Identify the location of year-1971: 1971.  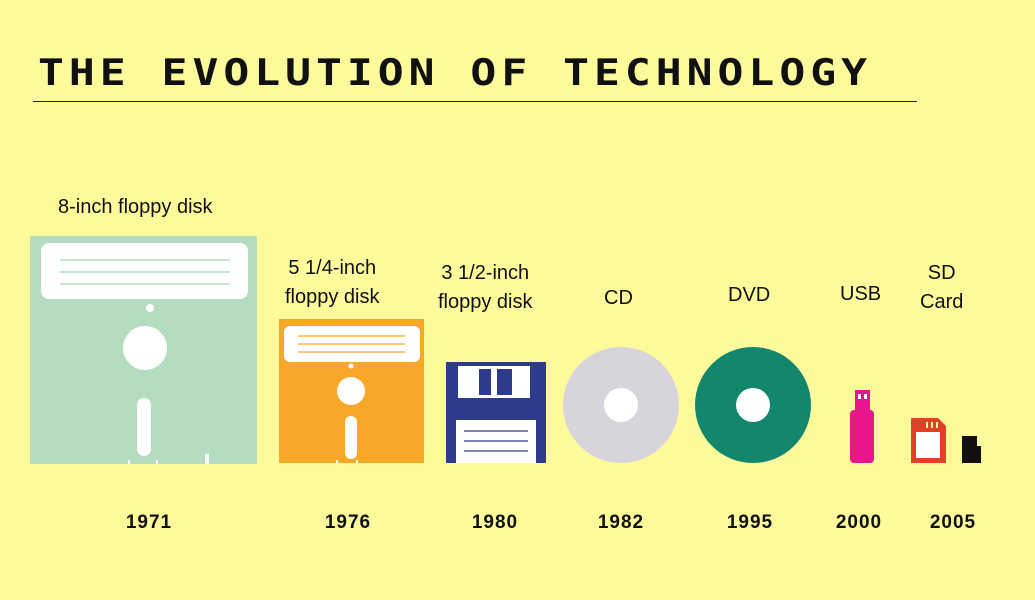
(149, 522).